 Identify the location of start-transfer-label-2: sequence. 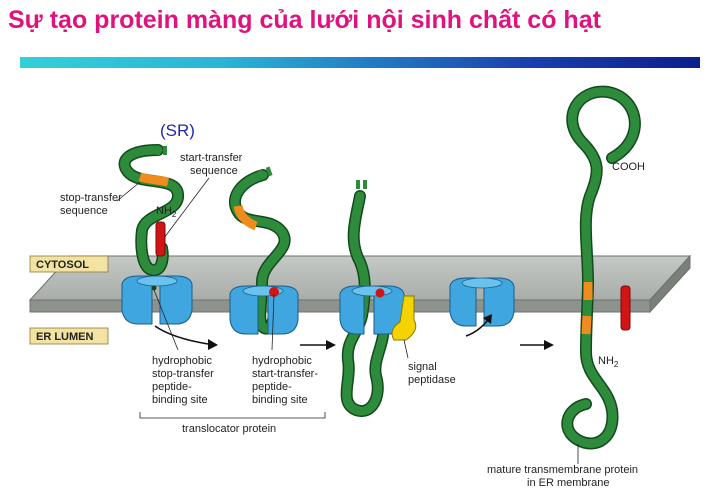
(214, 171).